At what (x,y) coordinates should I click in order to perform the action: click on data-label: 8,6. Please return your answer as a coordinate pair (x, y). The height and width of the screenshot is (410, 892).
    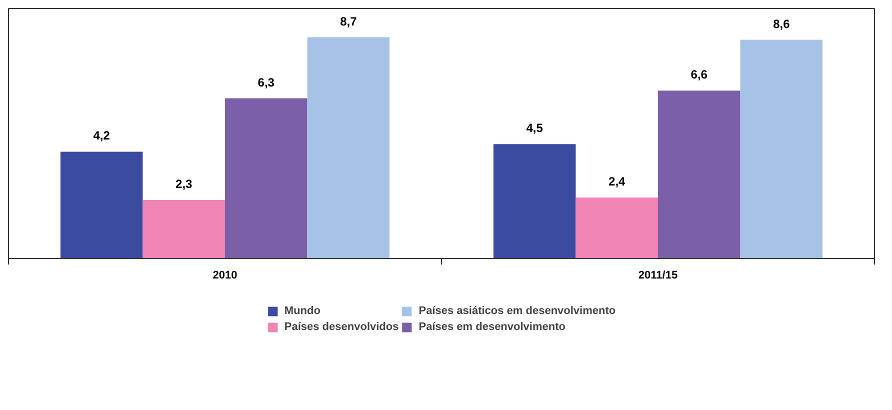
    Looking at the image, I should click on (781, 23).